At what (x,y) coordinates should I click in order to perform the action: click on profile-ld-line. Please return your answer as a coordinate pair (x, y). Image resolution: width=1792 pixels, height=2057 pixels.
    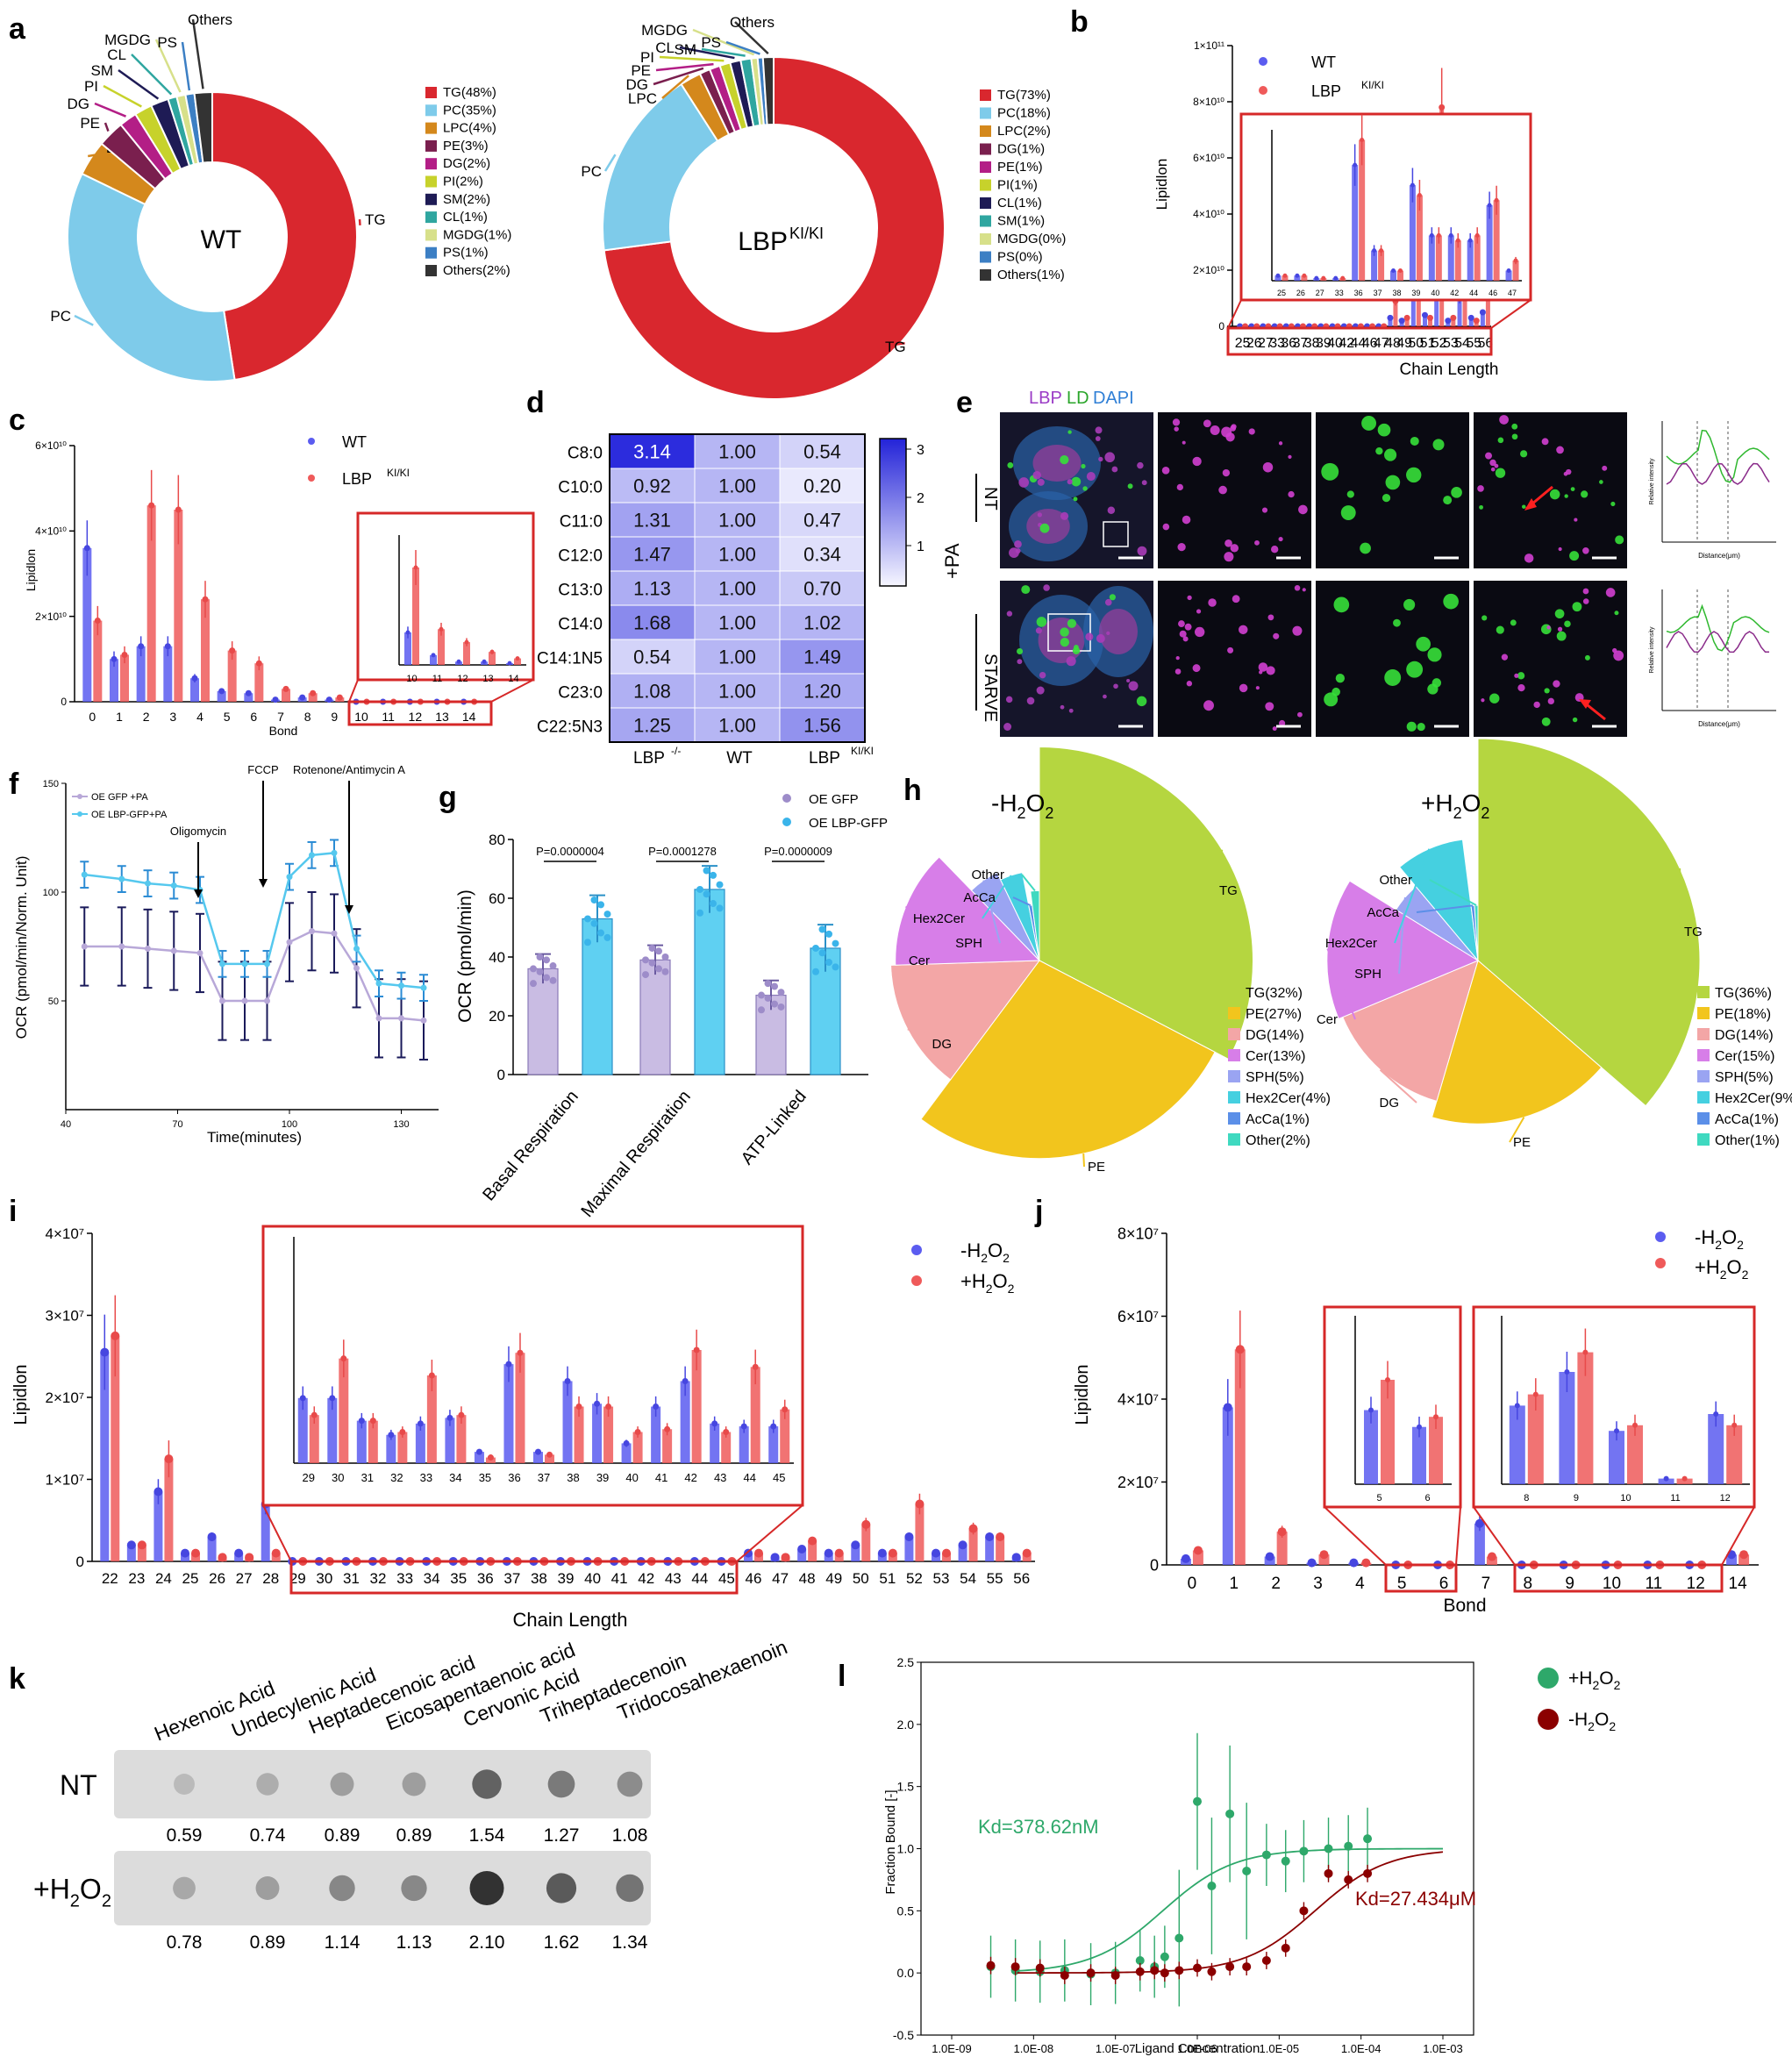
    Looking at the image, I should click on (1718, 628).